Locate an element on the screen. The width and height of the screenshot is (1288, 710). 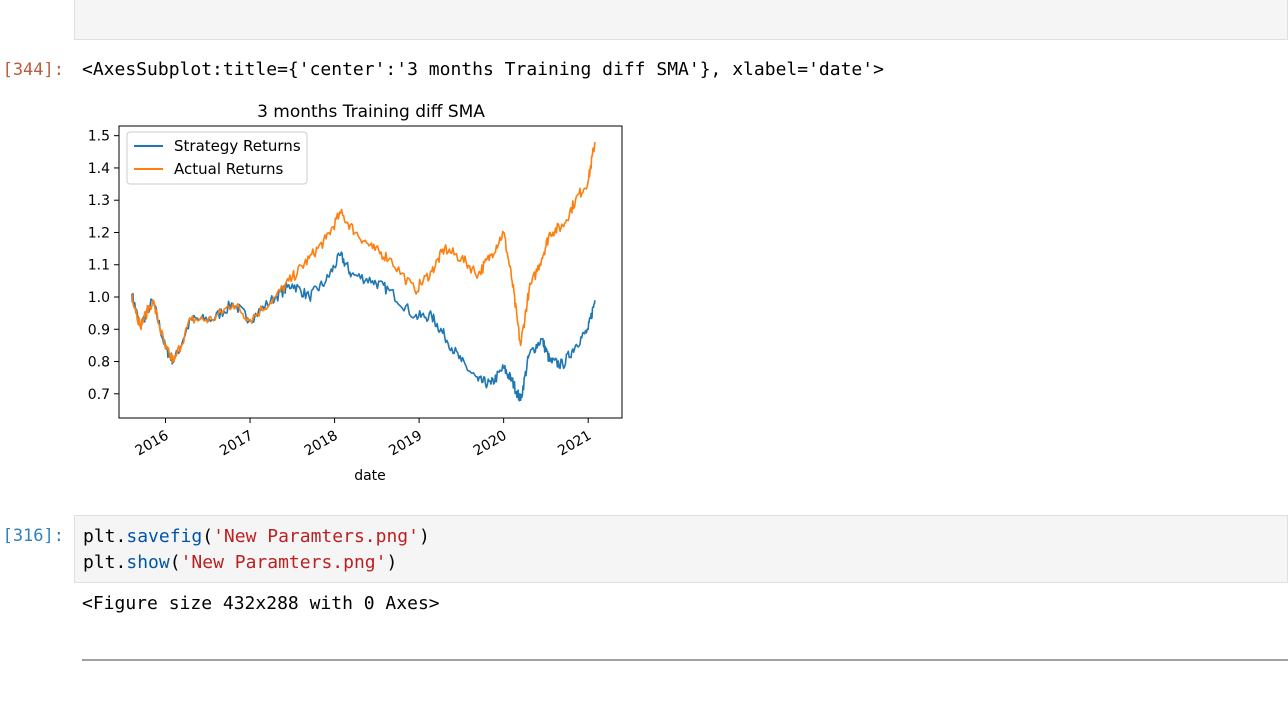
x-tick-label: 2018 is located at coordinates (321, 444).